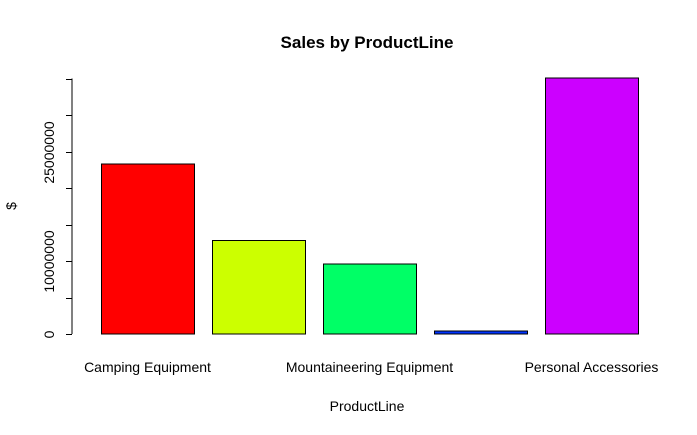 The width and height of the screenshot is (697, 435). What do you see at coordinates (367, 406) in the screenshot?
I see `x-axis-label: ProductLine` at bounding box center [367, 406].